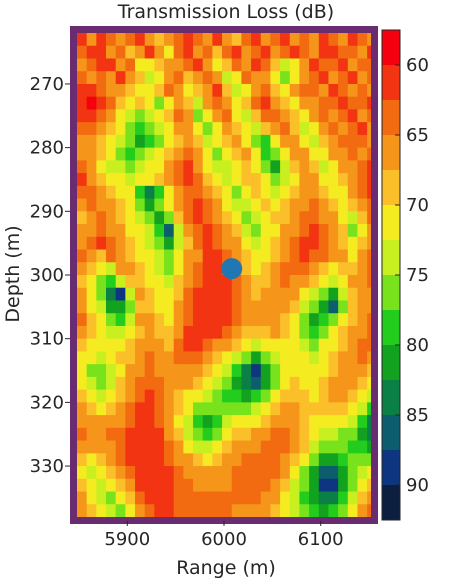 This screenshot has height=582, width=450. I want to click on colorbar-band, so click(391, 328).